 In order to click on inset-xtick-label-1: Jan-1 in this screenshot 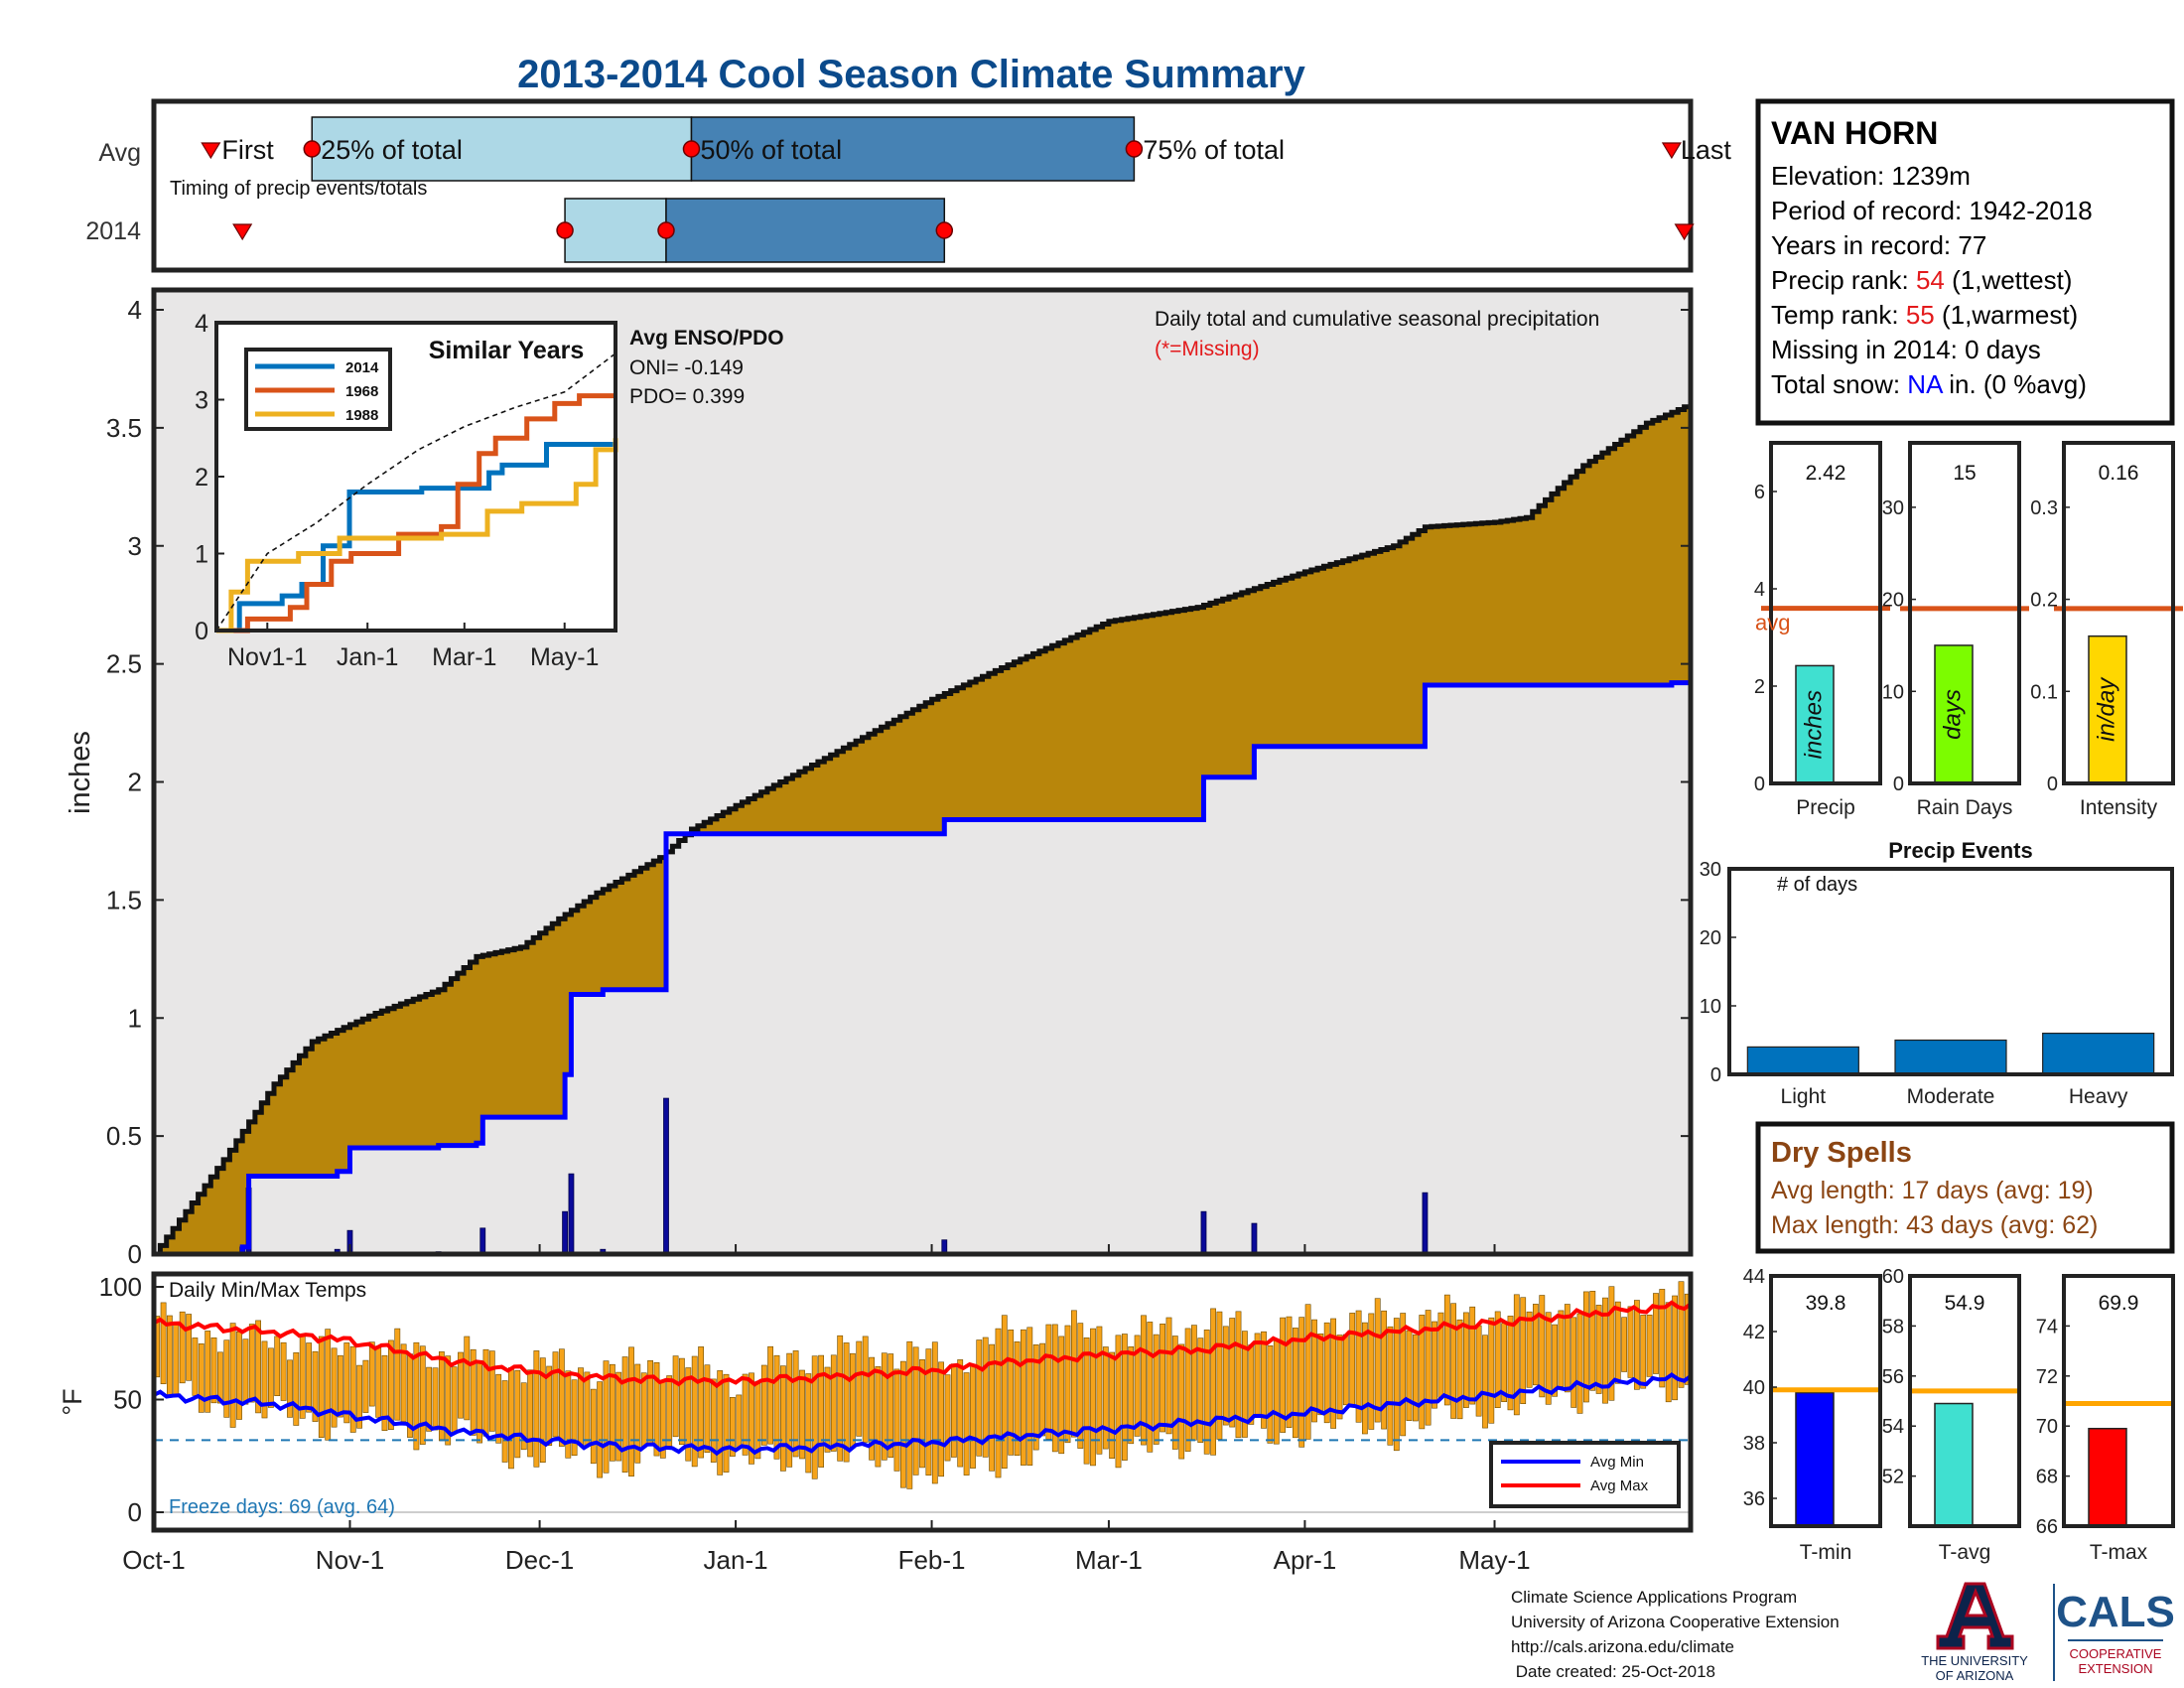, I will do `click(368, 657)`.